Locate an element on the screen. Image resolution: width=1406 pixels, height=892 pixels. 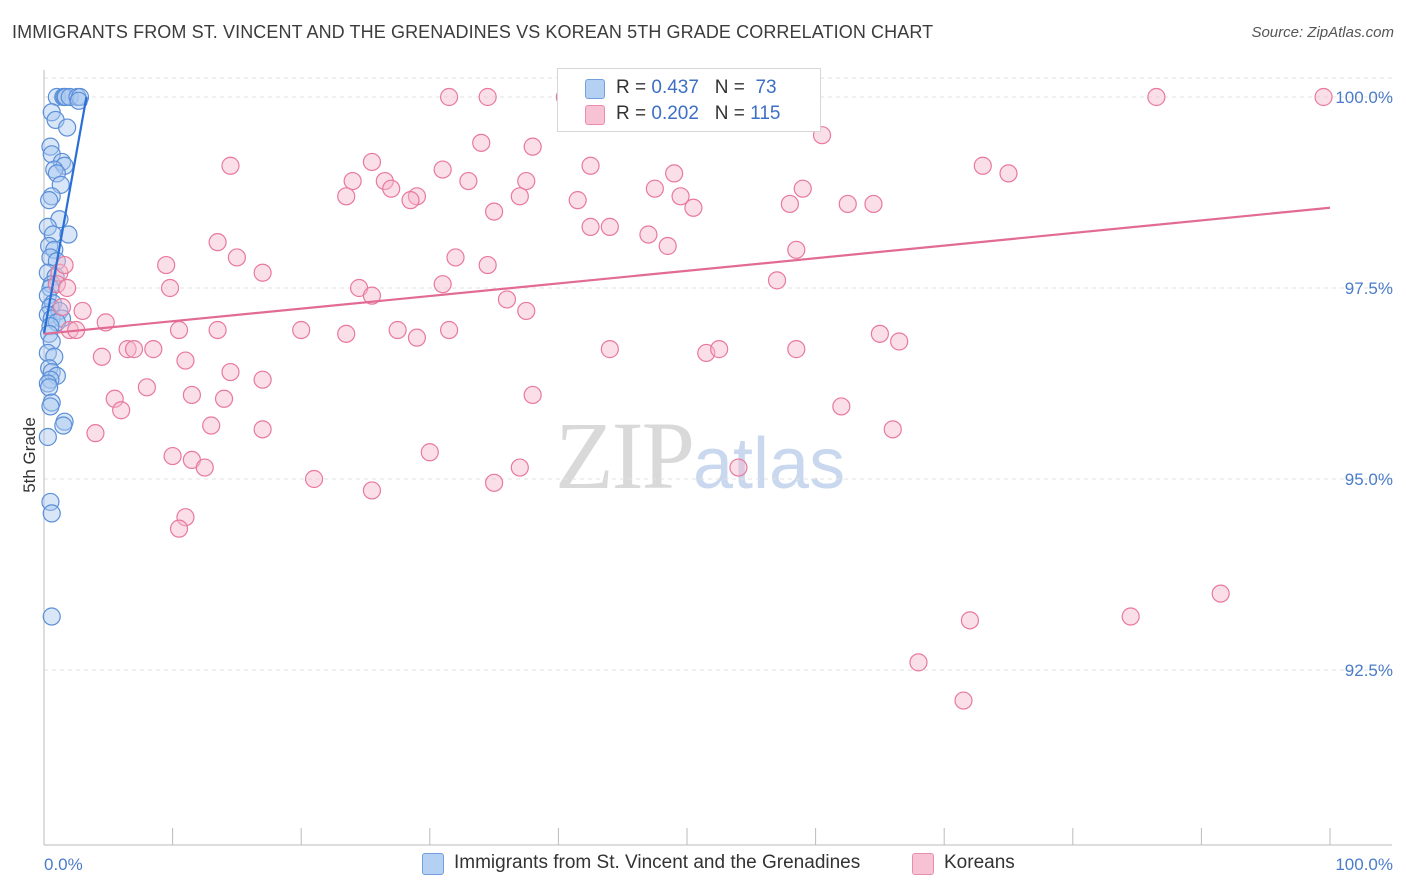
y-tick-label: 95.0% is located at coordinates (1369, 479).